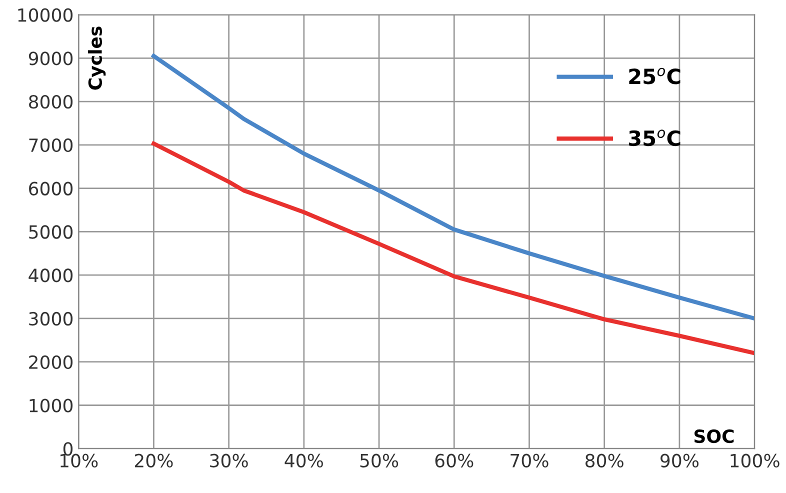  Describe the element at coordinates (454, 461) in the screenshot. I see `x-tick-label: 60%` at that location.